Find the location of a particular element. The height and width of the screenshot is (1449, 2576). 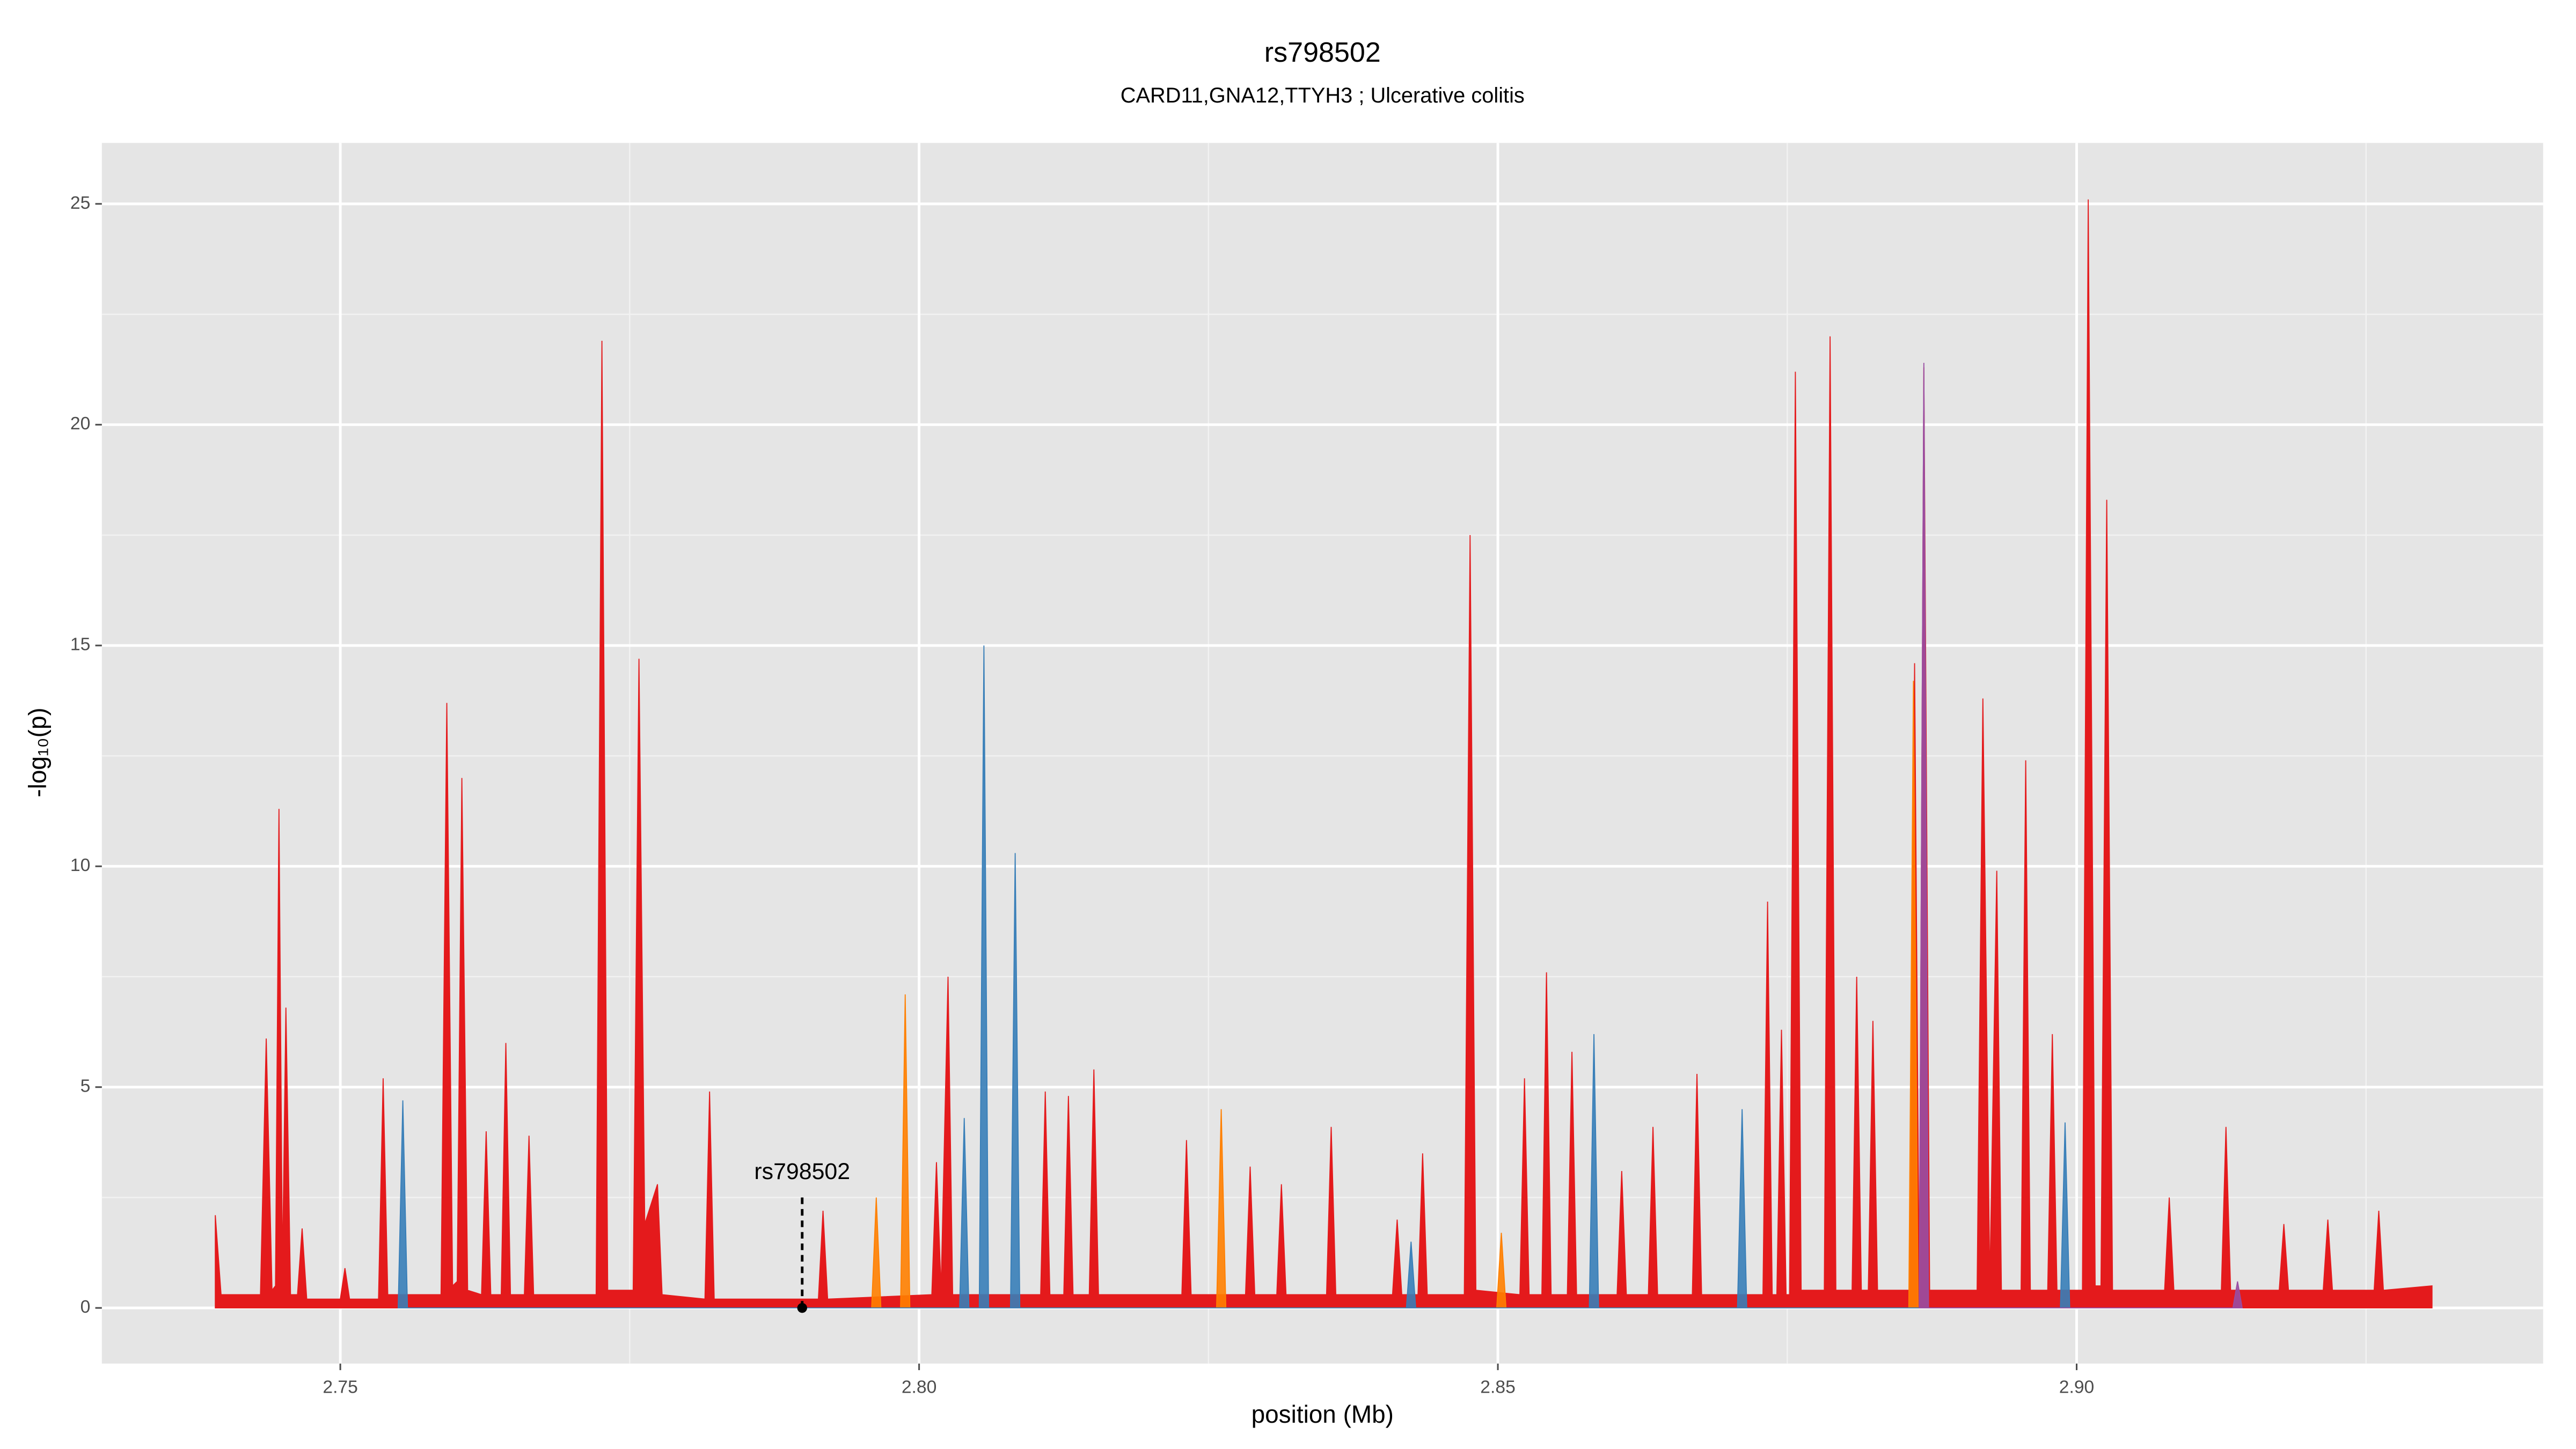

x-tick-label: 2.85 is located at coordinates (1498, 1387).